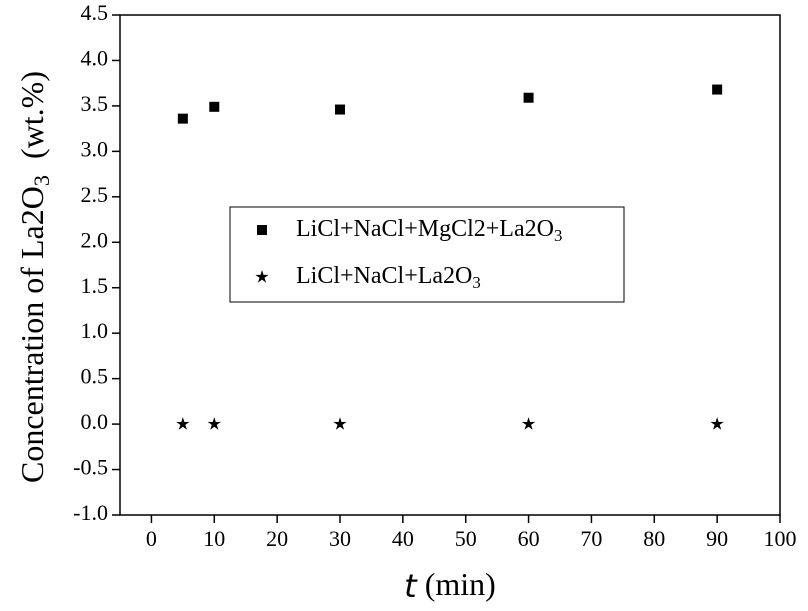 This screenshot has width=808, height=611. What do you see at coordinates (780, 538) in the screenshot?
I see `x-tick-label: 100` at bounding box center [780, 538].